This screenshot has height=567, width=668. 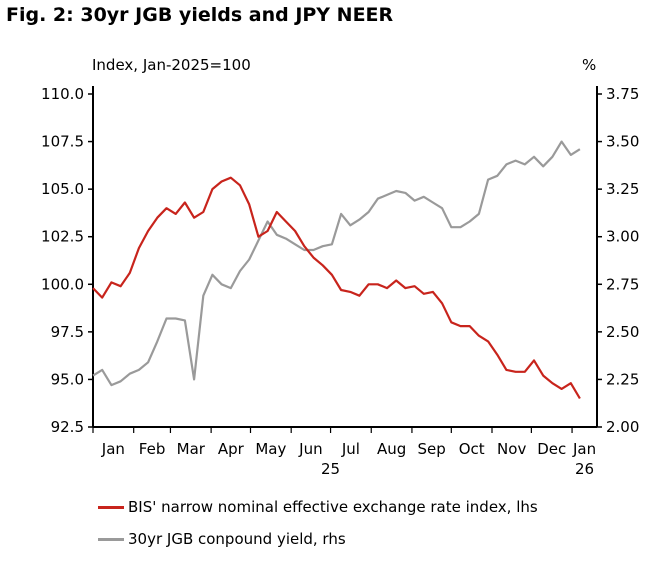 I want to click on left-axis-unit: Index, Jan-2025=100, so click(x=171, y=65).